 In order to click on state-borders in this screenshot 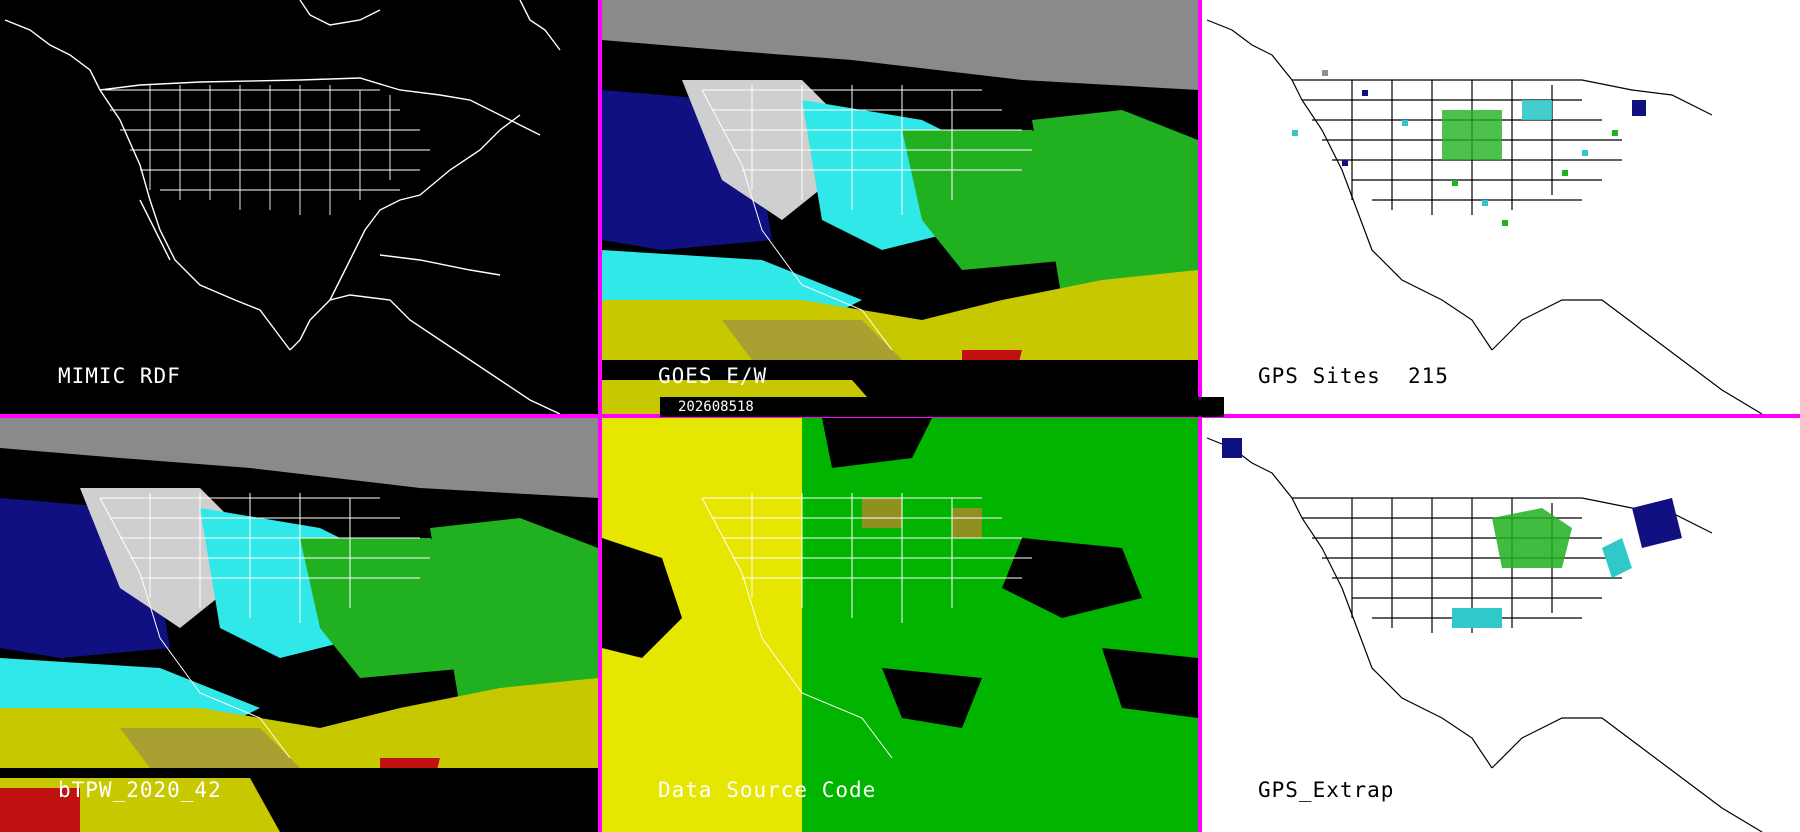, I will do `click(267, 150)`.